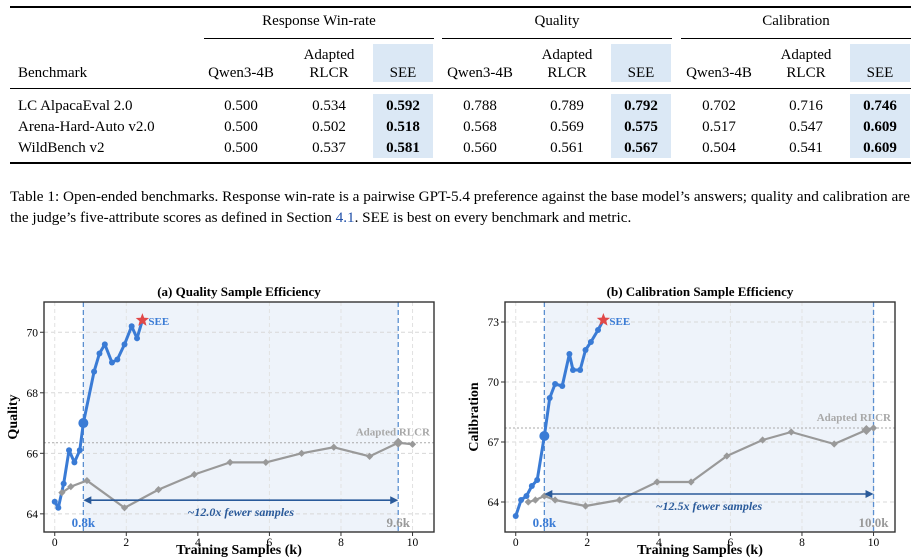  I want to click on benchmark-name: Arena-Hard-Auto v2.0, so click(86, 127).